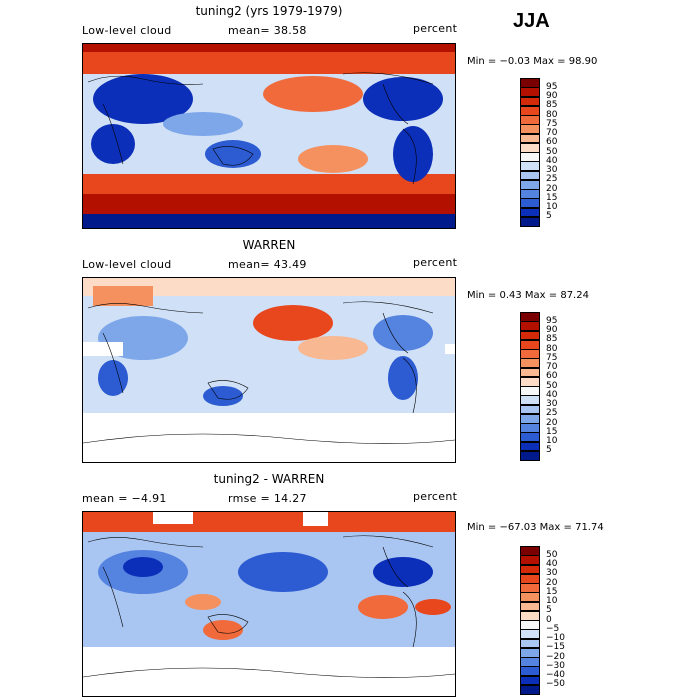 Image resolution: width=700 pixels, height=700 pixels. Describe the element at coordinates (293, 323) in the screenshot. I see `panel-2-north-pacific-cloud` at that location.